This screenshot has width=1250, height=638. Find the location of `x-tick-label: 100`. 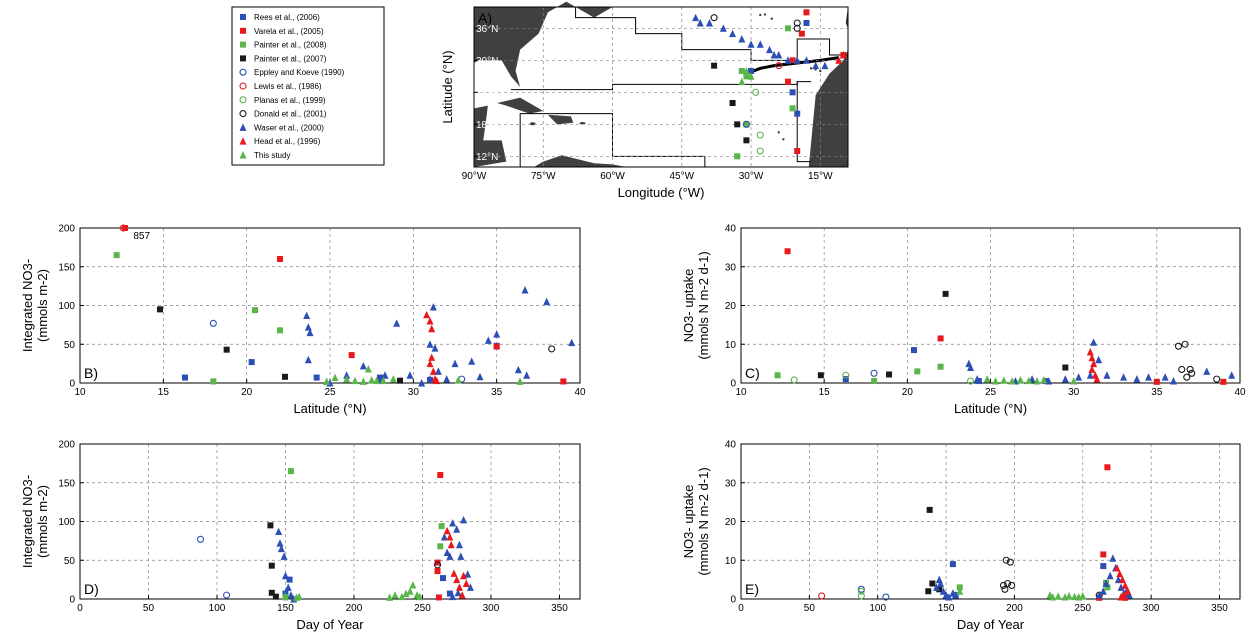

x-tick-label: 100 is located at coordinates (217, 608).